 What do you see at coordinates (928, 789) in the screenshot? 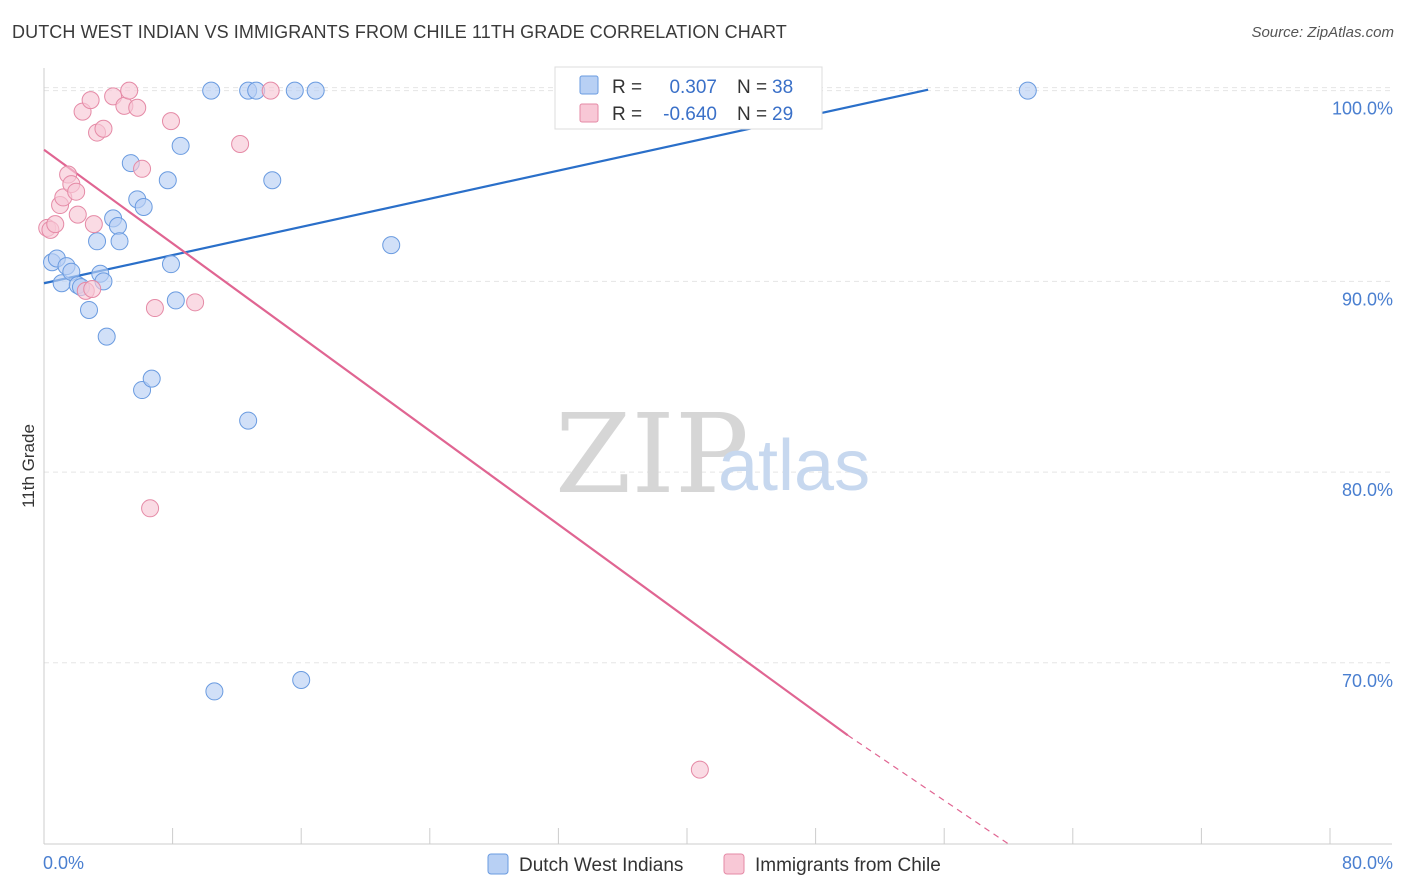
I see `trend-line-extension-immigrants-from-chile` at bounding box center [928, 789].